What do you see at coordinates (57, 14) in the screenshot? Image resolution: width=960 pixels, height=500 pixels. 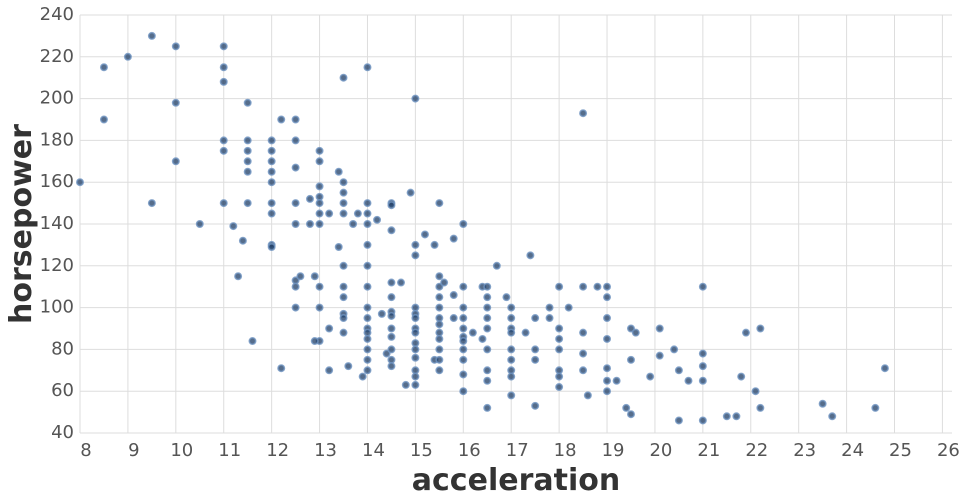 I see `y-tick-label: 240` at bounding box center [57, 14].